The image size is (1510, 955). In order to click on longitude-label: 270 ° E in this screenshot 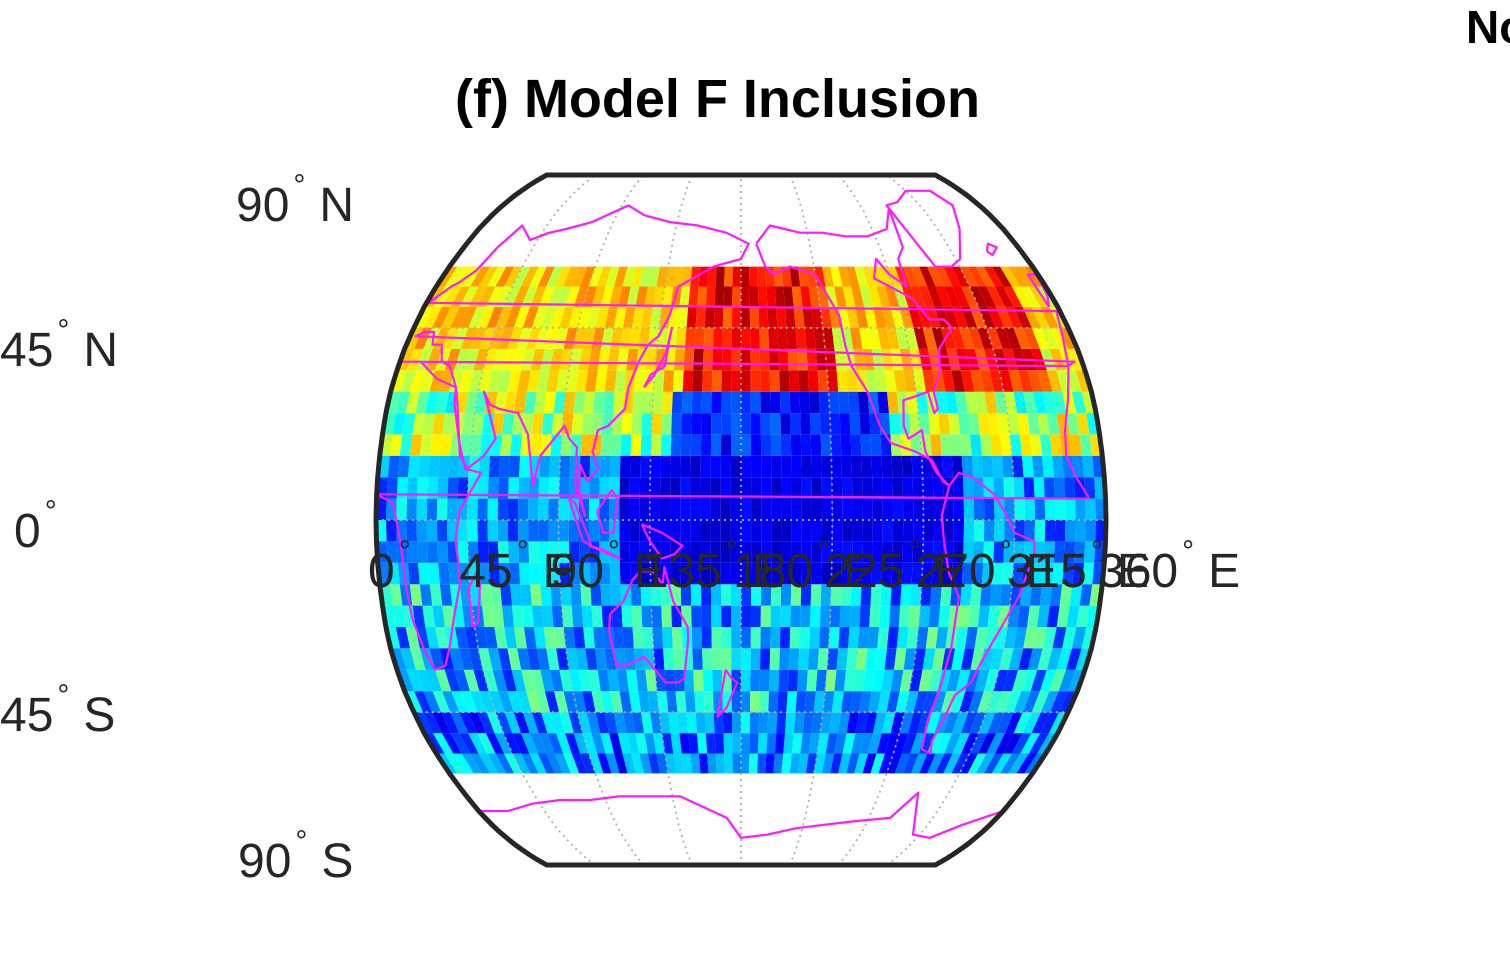, I will do `click(987, 567)`.